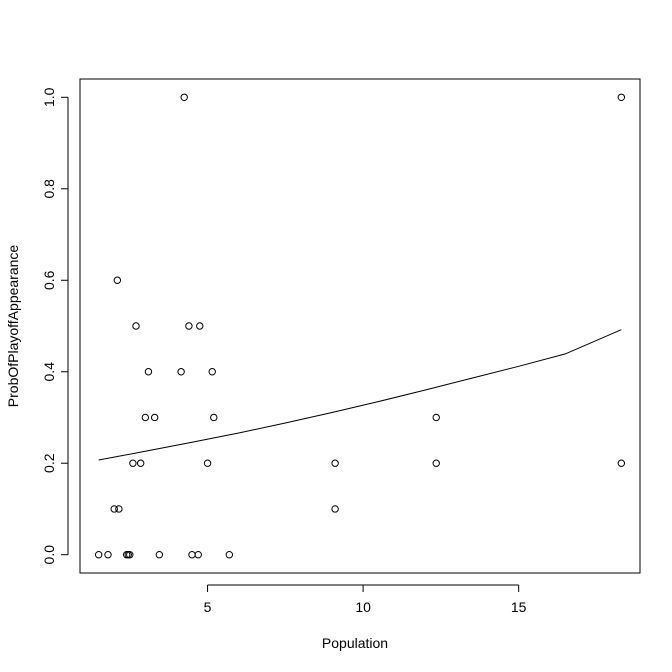 This screenshot has width=672, height=672. What do you see at coordinates (55, 326) in the screenshot?
I see `y-axis: 0.0 0.2 0.4 0.6 0.8 1.0` at bounding box center [55, 326].